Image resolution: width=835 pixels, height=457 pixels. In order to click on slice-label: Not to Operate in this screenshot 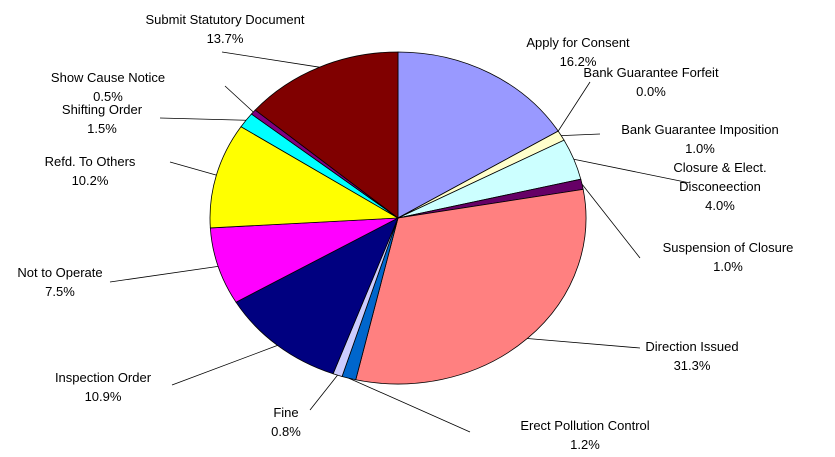, I will do `click(60, 272)`.